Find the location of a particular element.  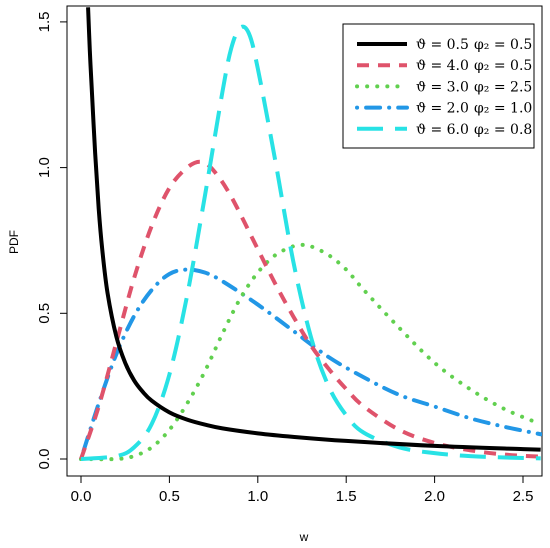

legend-theta-label: ϑ = 6.0 is located at coordinates (442, 130).